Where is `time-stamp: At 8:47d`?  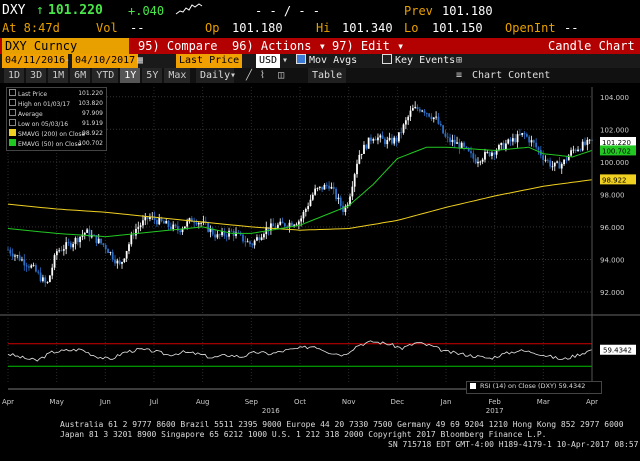
time-stamp: At 8:47d is located at coordinates (31, 28).